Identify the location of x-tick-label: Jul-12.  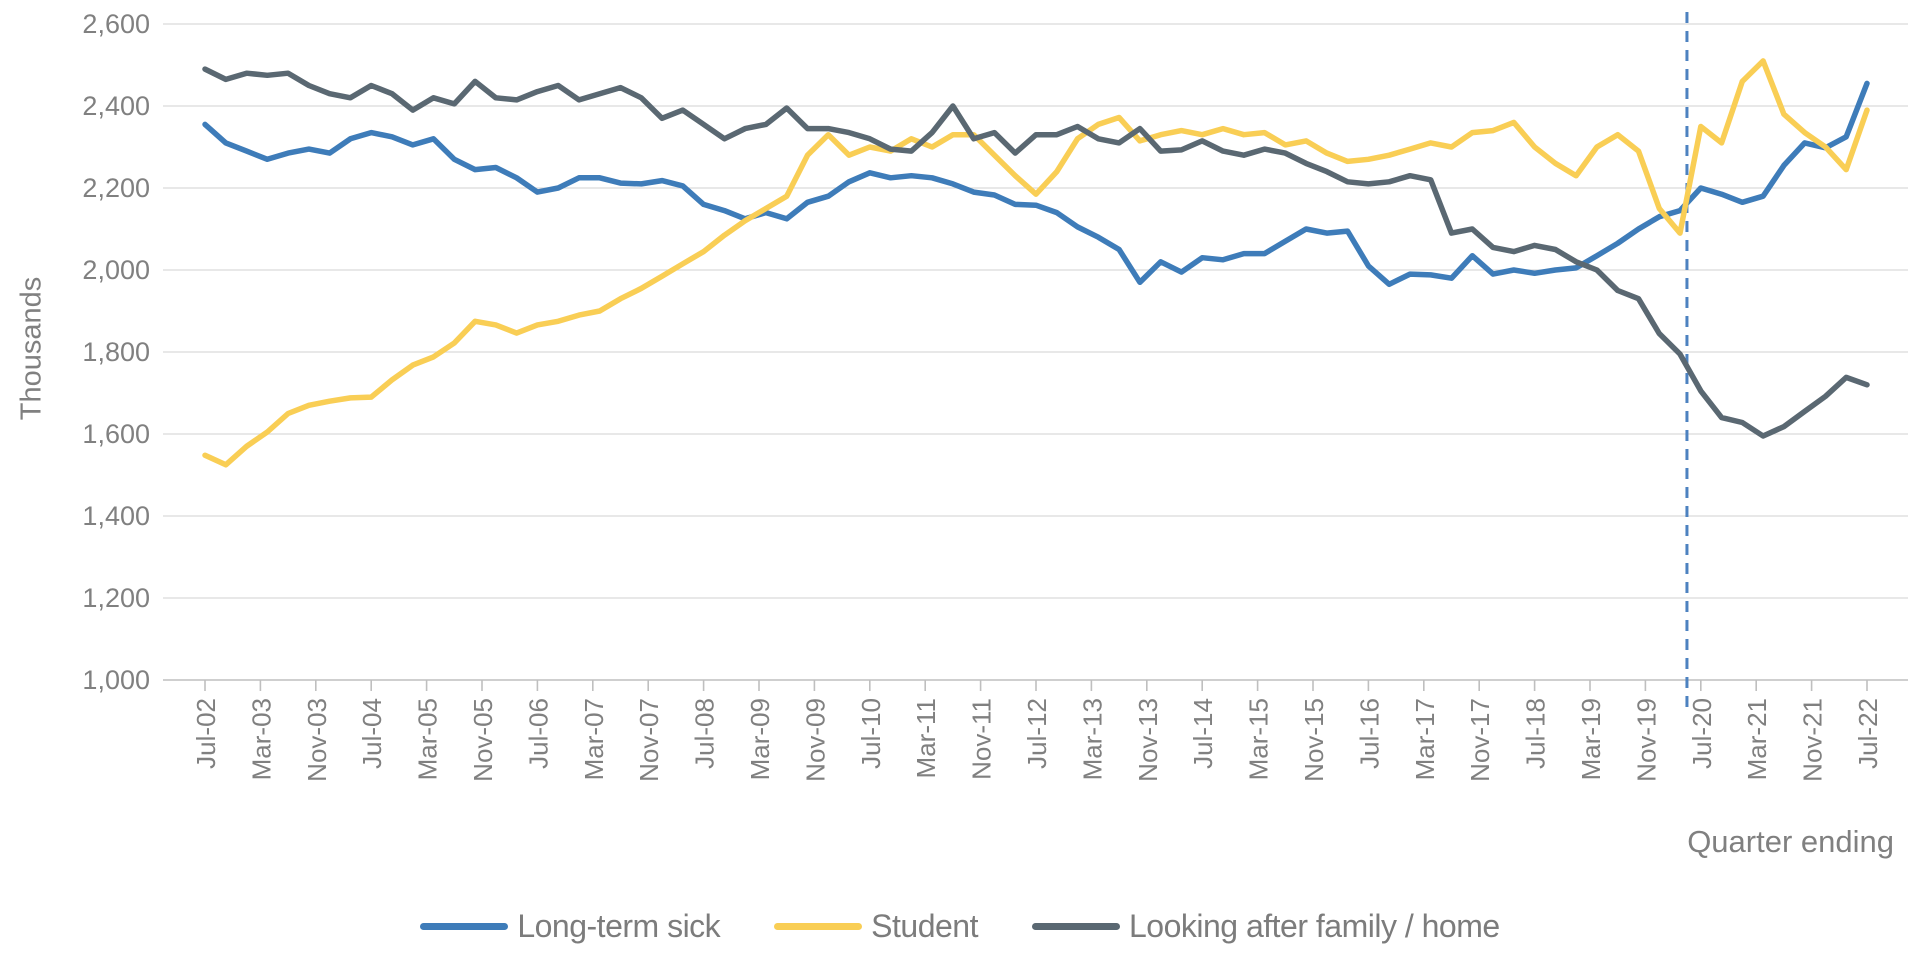
(1037, 733).